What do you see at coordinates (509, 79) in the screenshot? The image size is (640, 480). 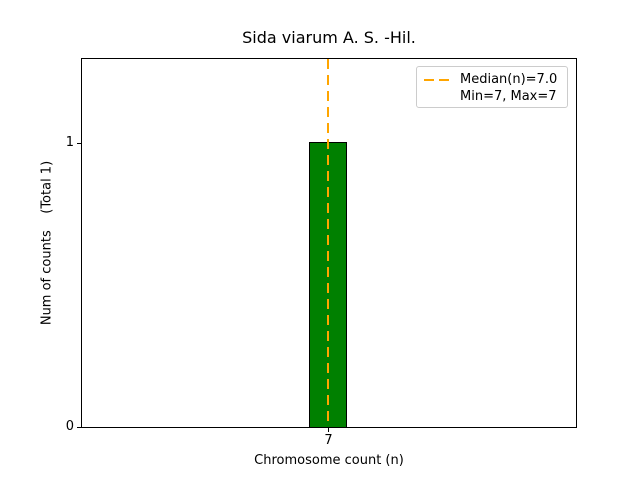 I see `legend-label-median: Median(n)=7.0` at bounding box center [509, 79].